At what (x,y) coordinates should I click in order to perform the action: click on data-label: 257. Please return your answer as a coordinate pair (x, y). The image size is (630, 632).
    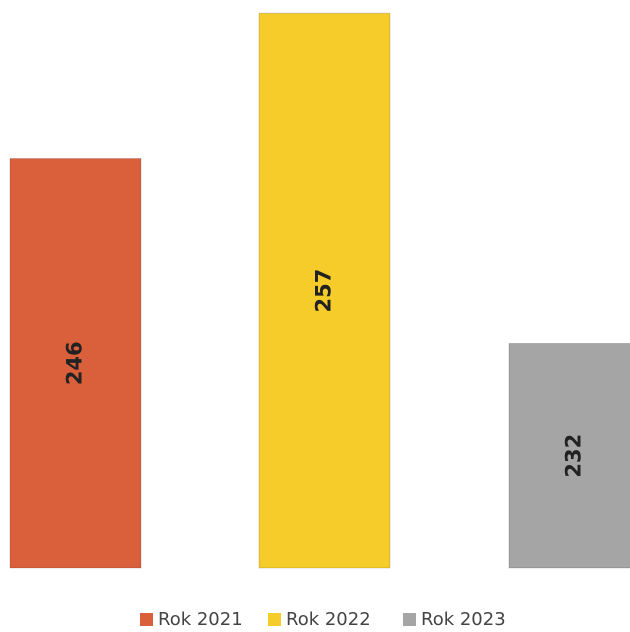
    Looking at the image, I should click on (324, 291).